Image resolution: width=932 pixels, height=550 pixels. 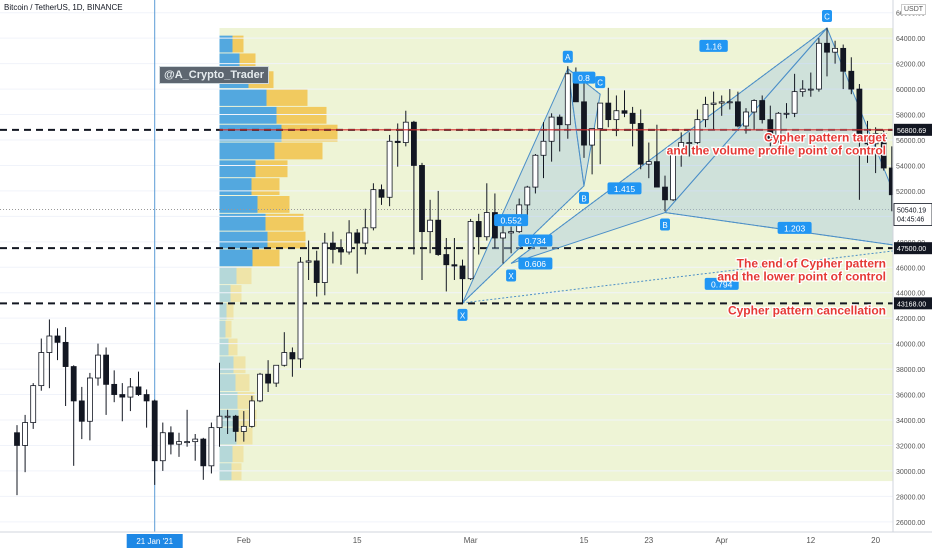 I want to click on cypher-point-c2: C, so click(x=827, y=16).